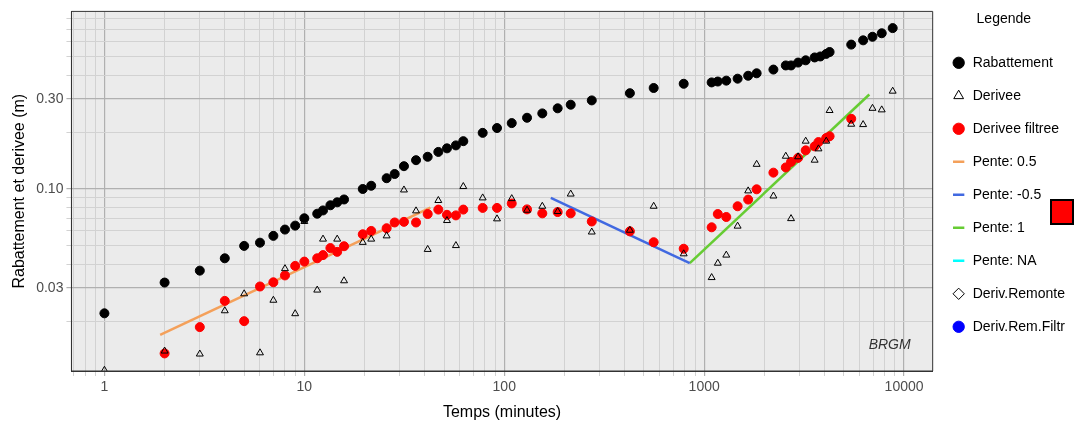 The height and width of the screenshot is (428, 1079). What do you see at coordinates (1019, 292) in the screenshot?
I see `legend-label: Deriv.Remonte` at bounding box center [1019, 292].